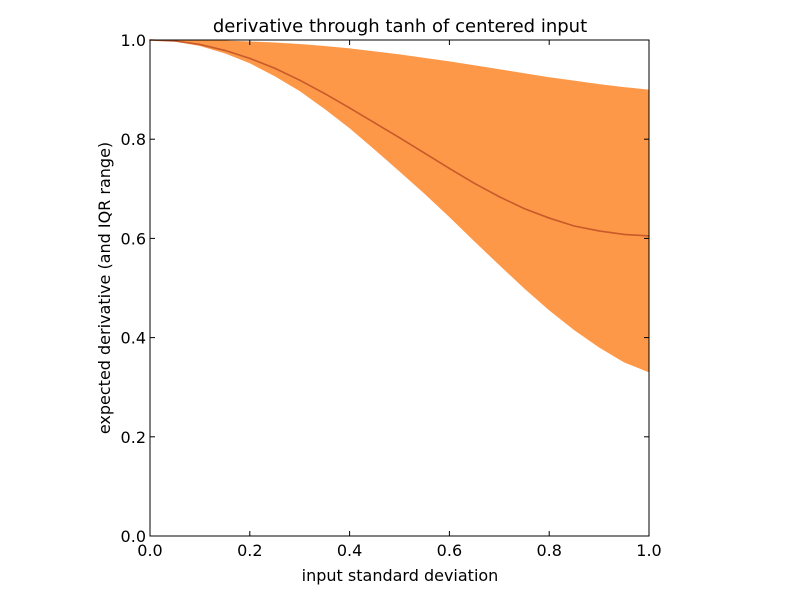 The width and height of the screenshot is (800, 604). Describe the element at coordinates (449, 550) in the screenshot. I see `x-tick-label: 0.6` at that location.